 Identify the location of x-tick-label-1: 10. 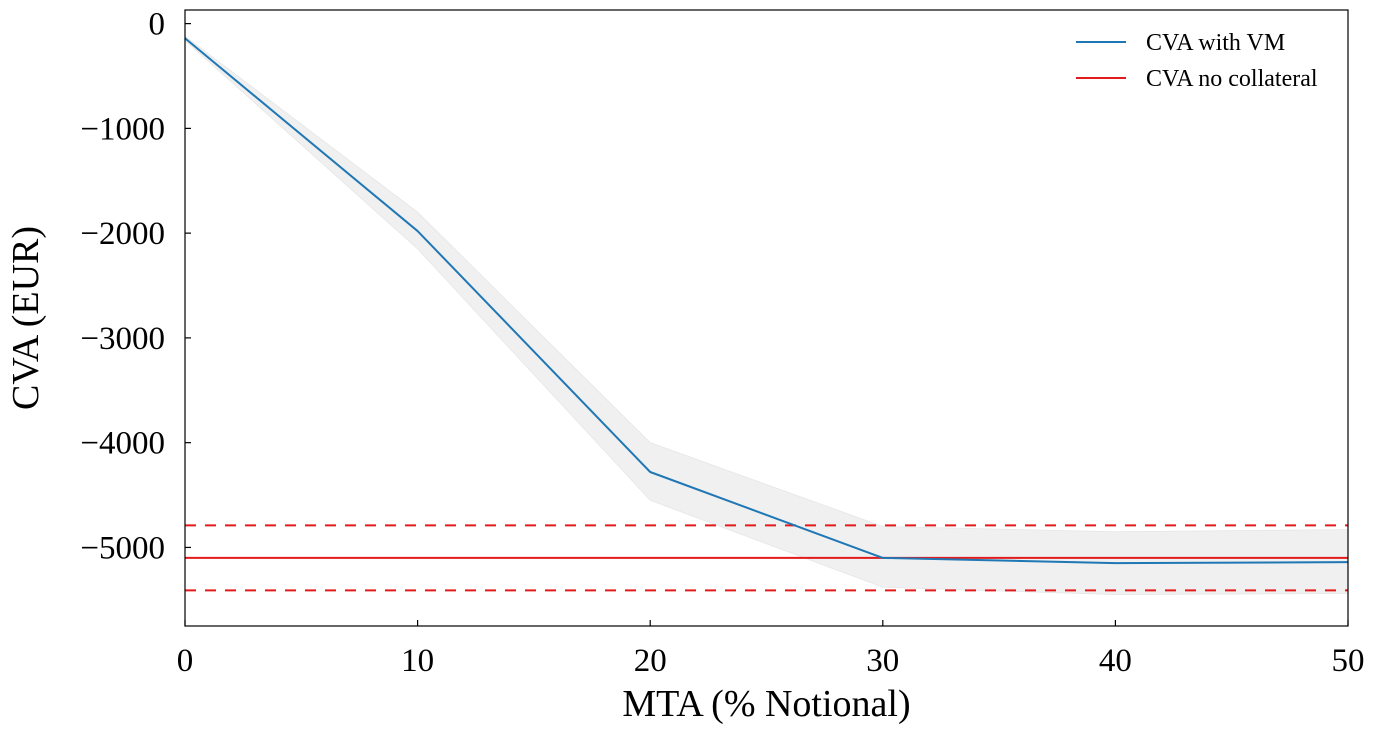
(417, 661).